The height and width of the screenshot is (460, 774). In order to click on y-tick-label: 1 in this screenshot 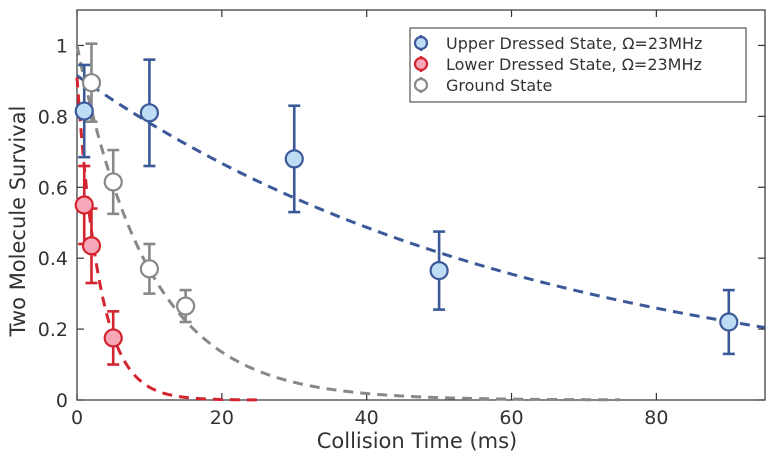, I will do `click(62, 46)`.